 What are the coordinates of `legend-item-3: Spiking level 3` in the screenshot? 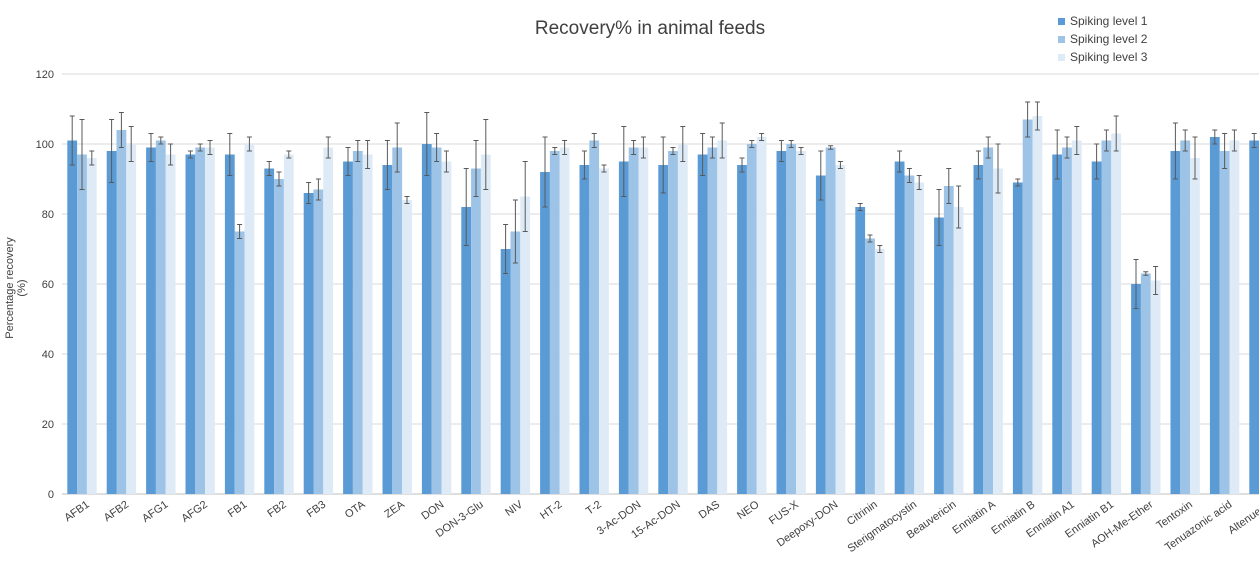 It's located at (1102, 57).